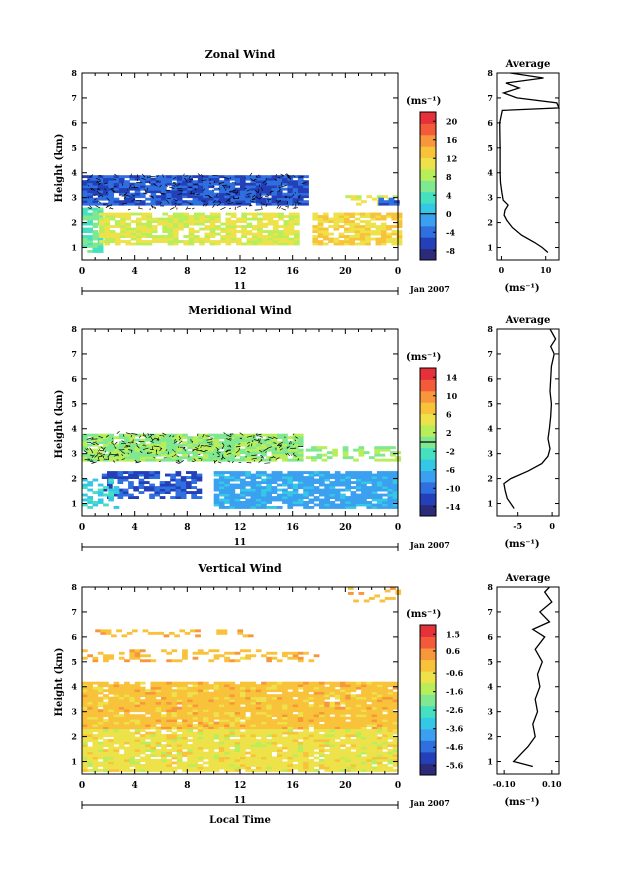  I want to click on colorbar-tick-label: 12, so click(451, 158).